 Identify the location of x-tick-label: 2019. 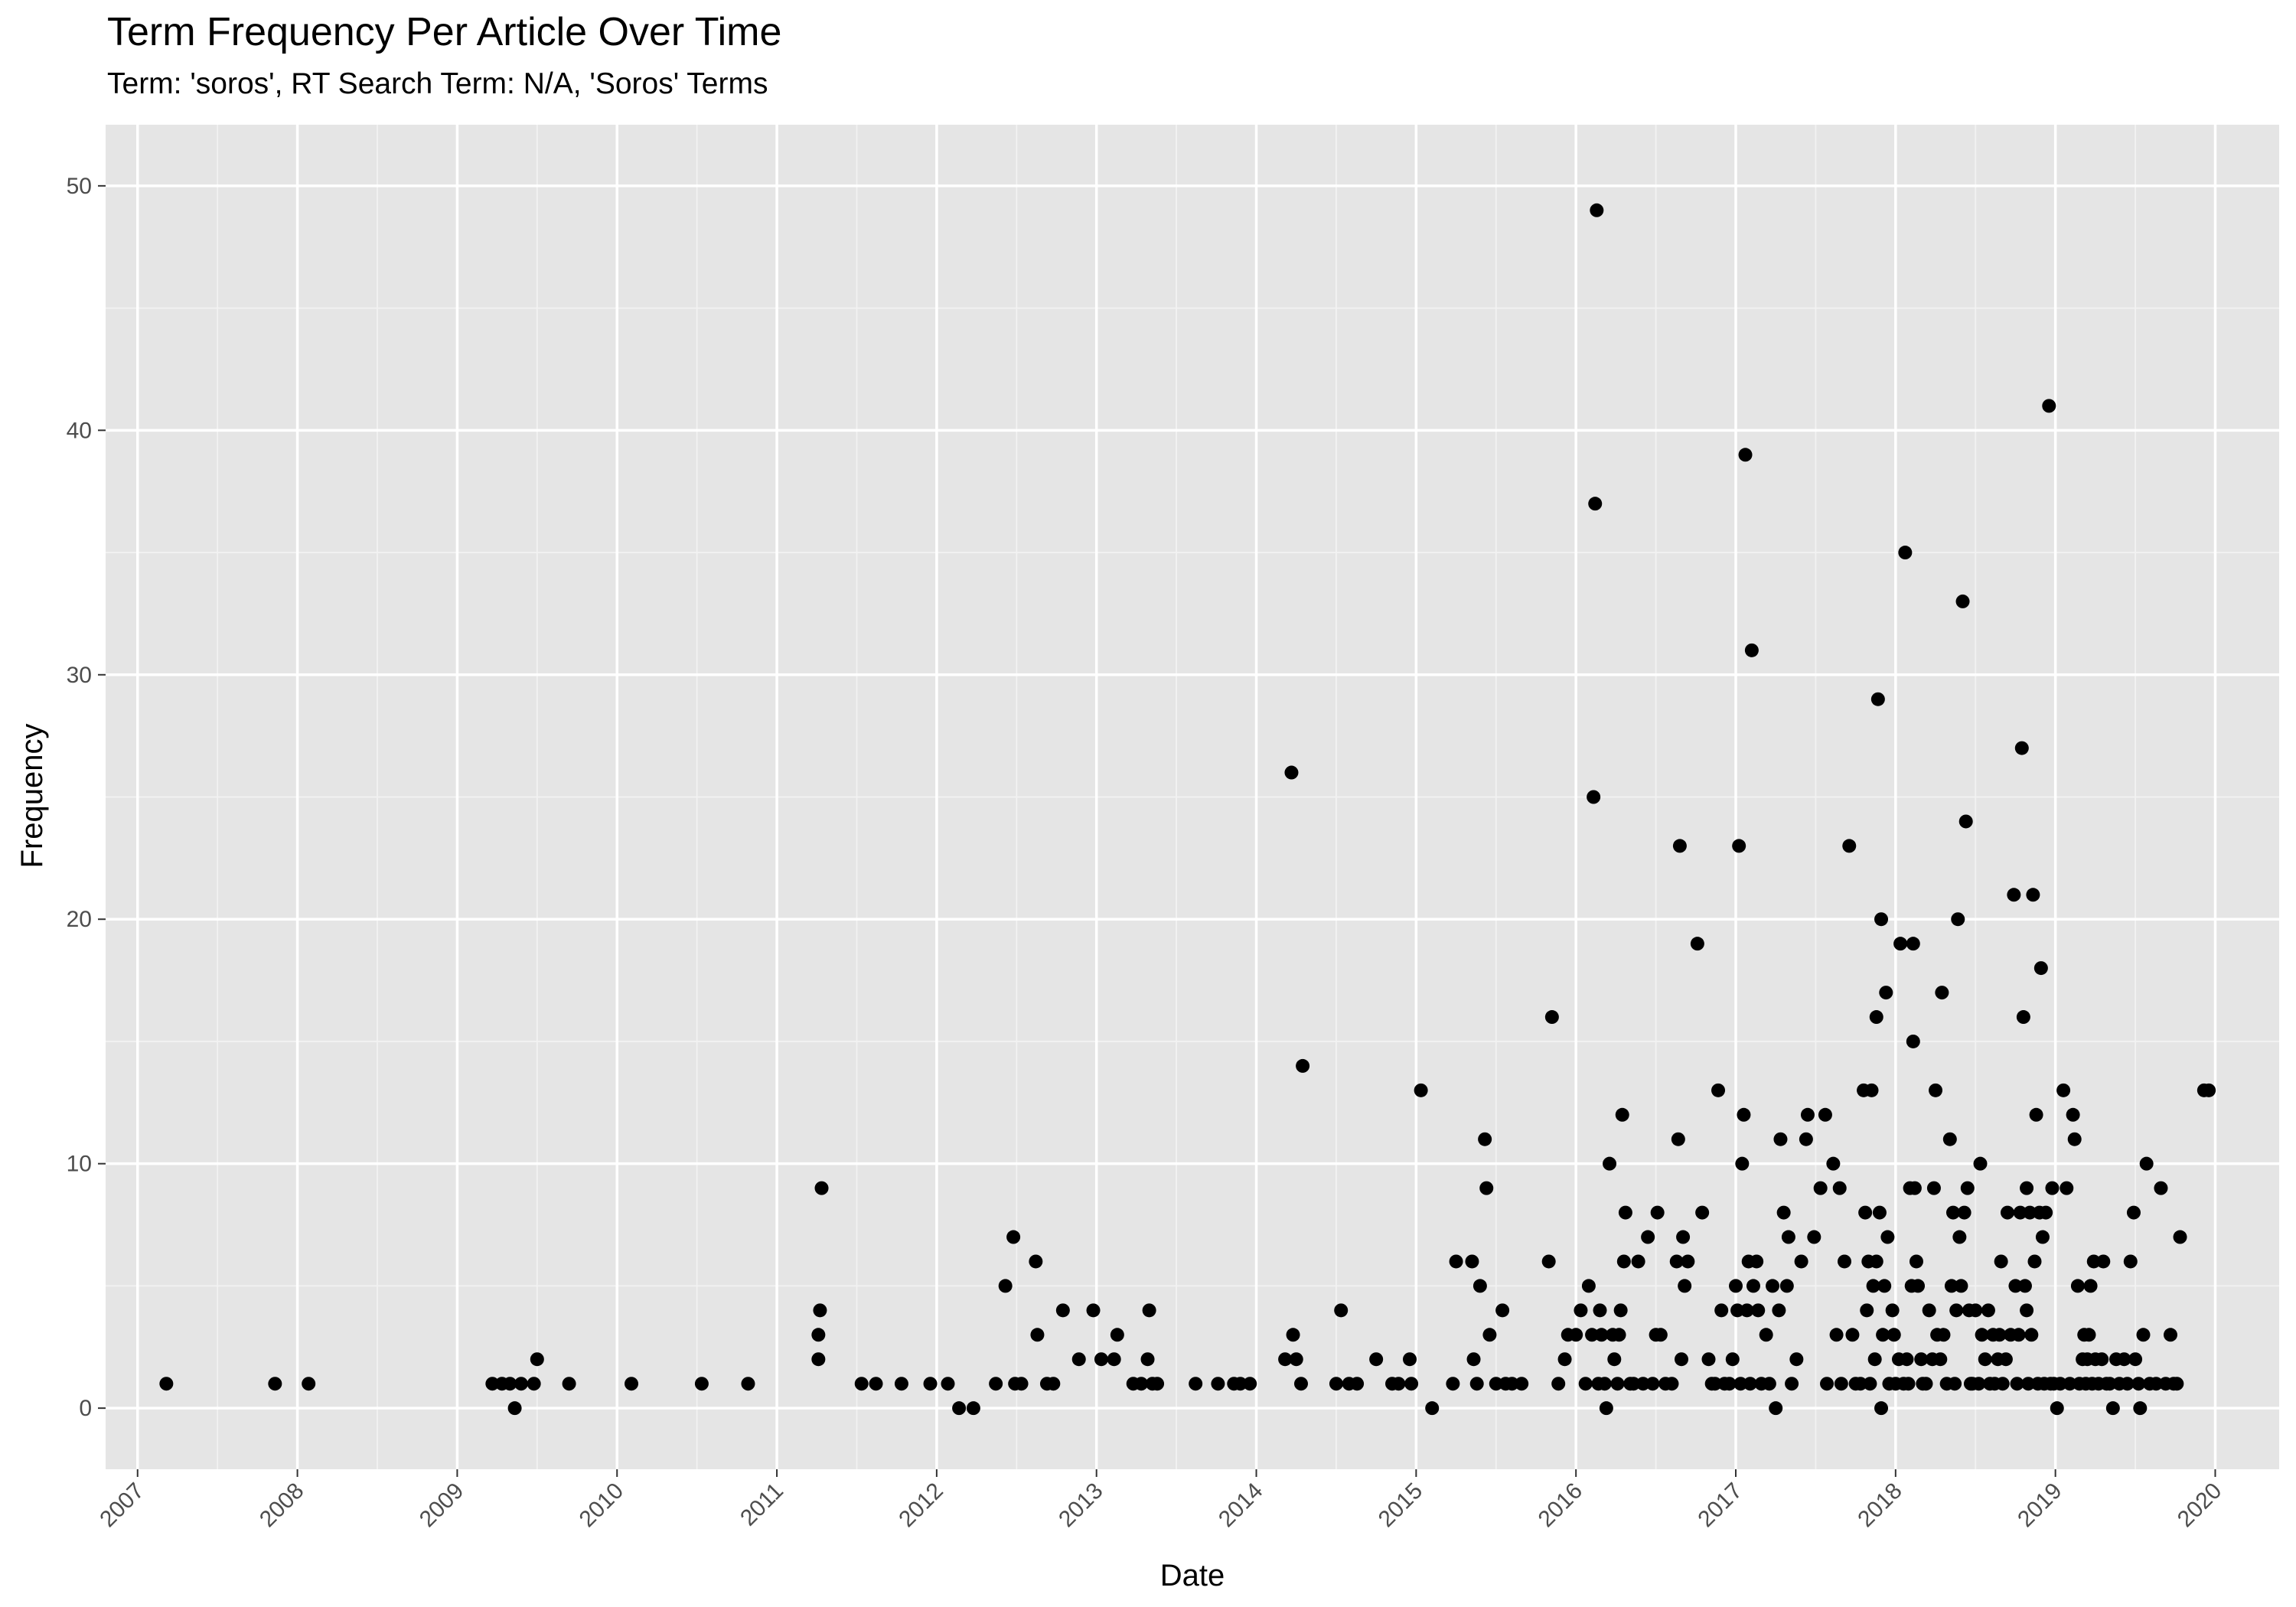
(2040, 1505).